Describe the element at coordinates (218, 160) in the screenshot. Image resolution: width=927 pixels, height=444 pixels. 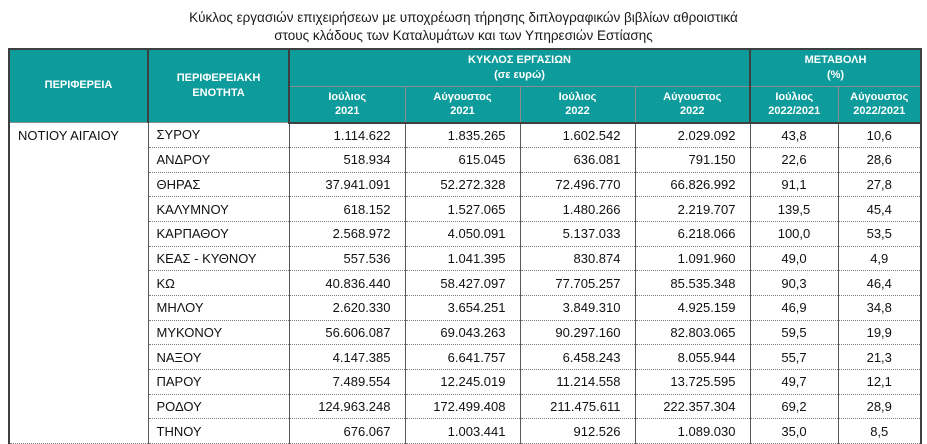
I see `regional-unit-cell: ΑΝΔΡΟΥ` at that location.